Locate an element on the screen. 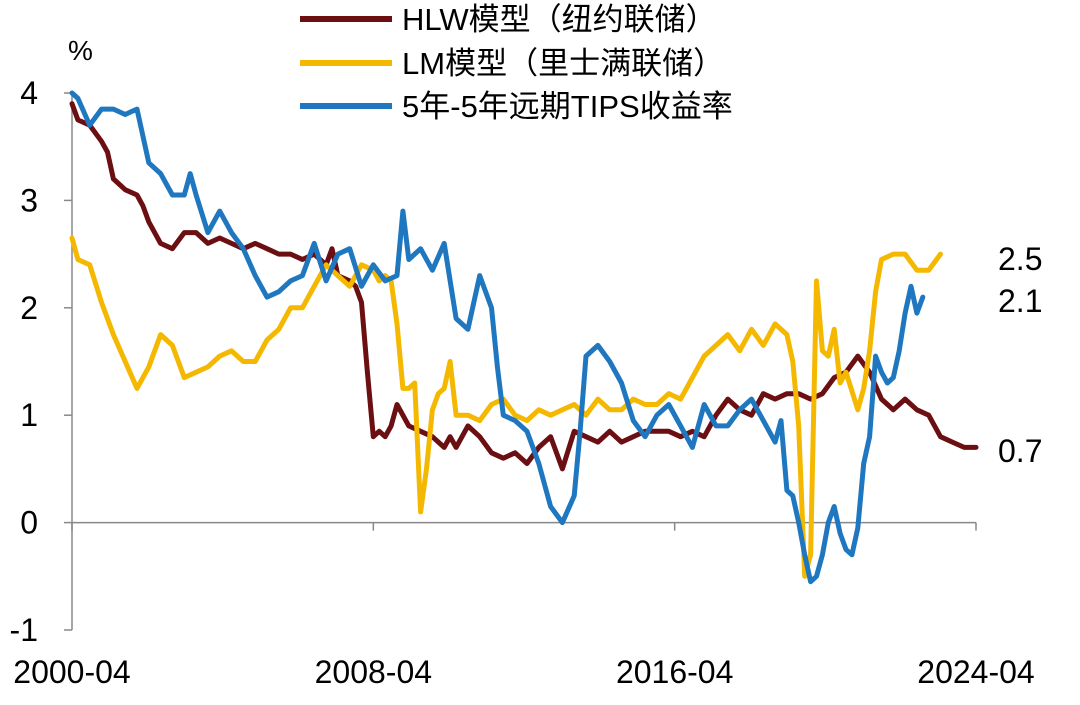 The width and height of the screenshot is (1080, 705). y-tick-label: 0 is located at coordinates (29, 523).